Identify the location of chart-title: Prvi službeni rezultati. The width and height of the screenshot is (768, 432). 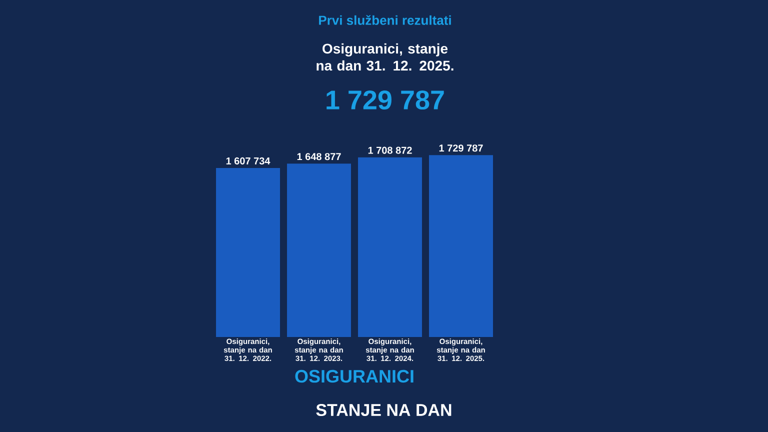
(385, 20).